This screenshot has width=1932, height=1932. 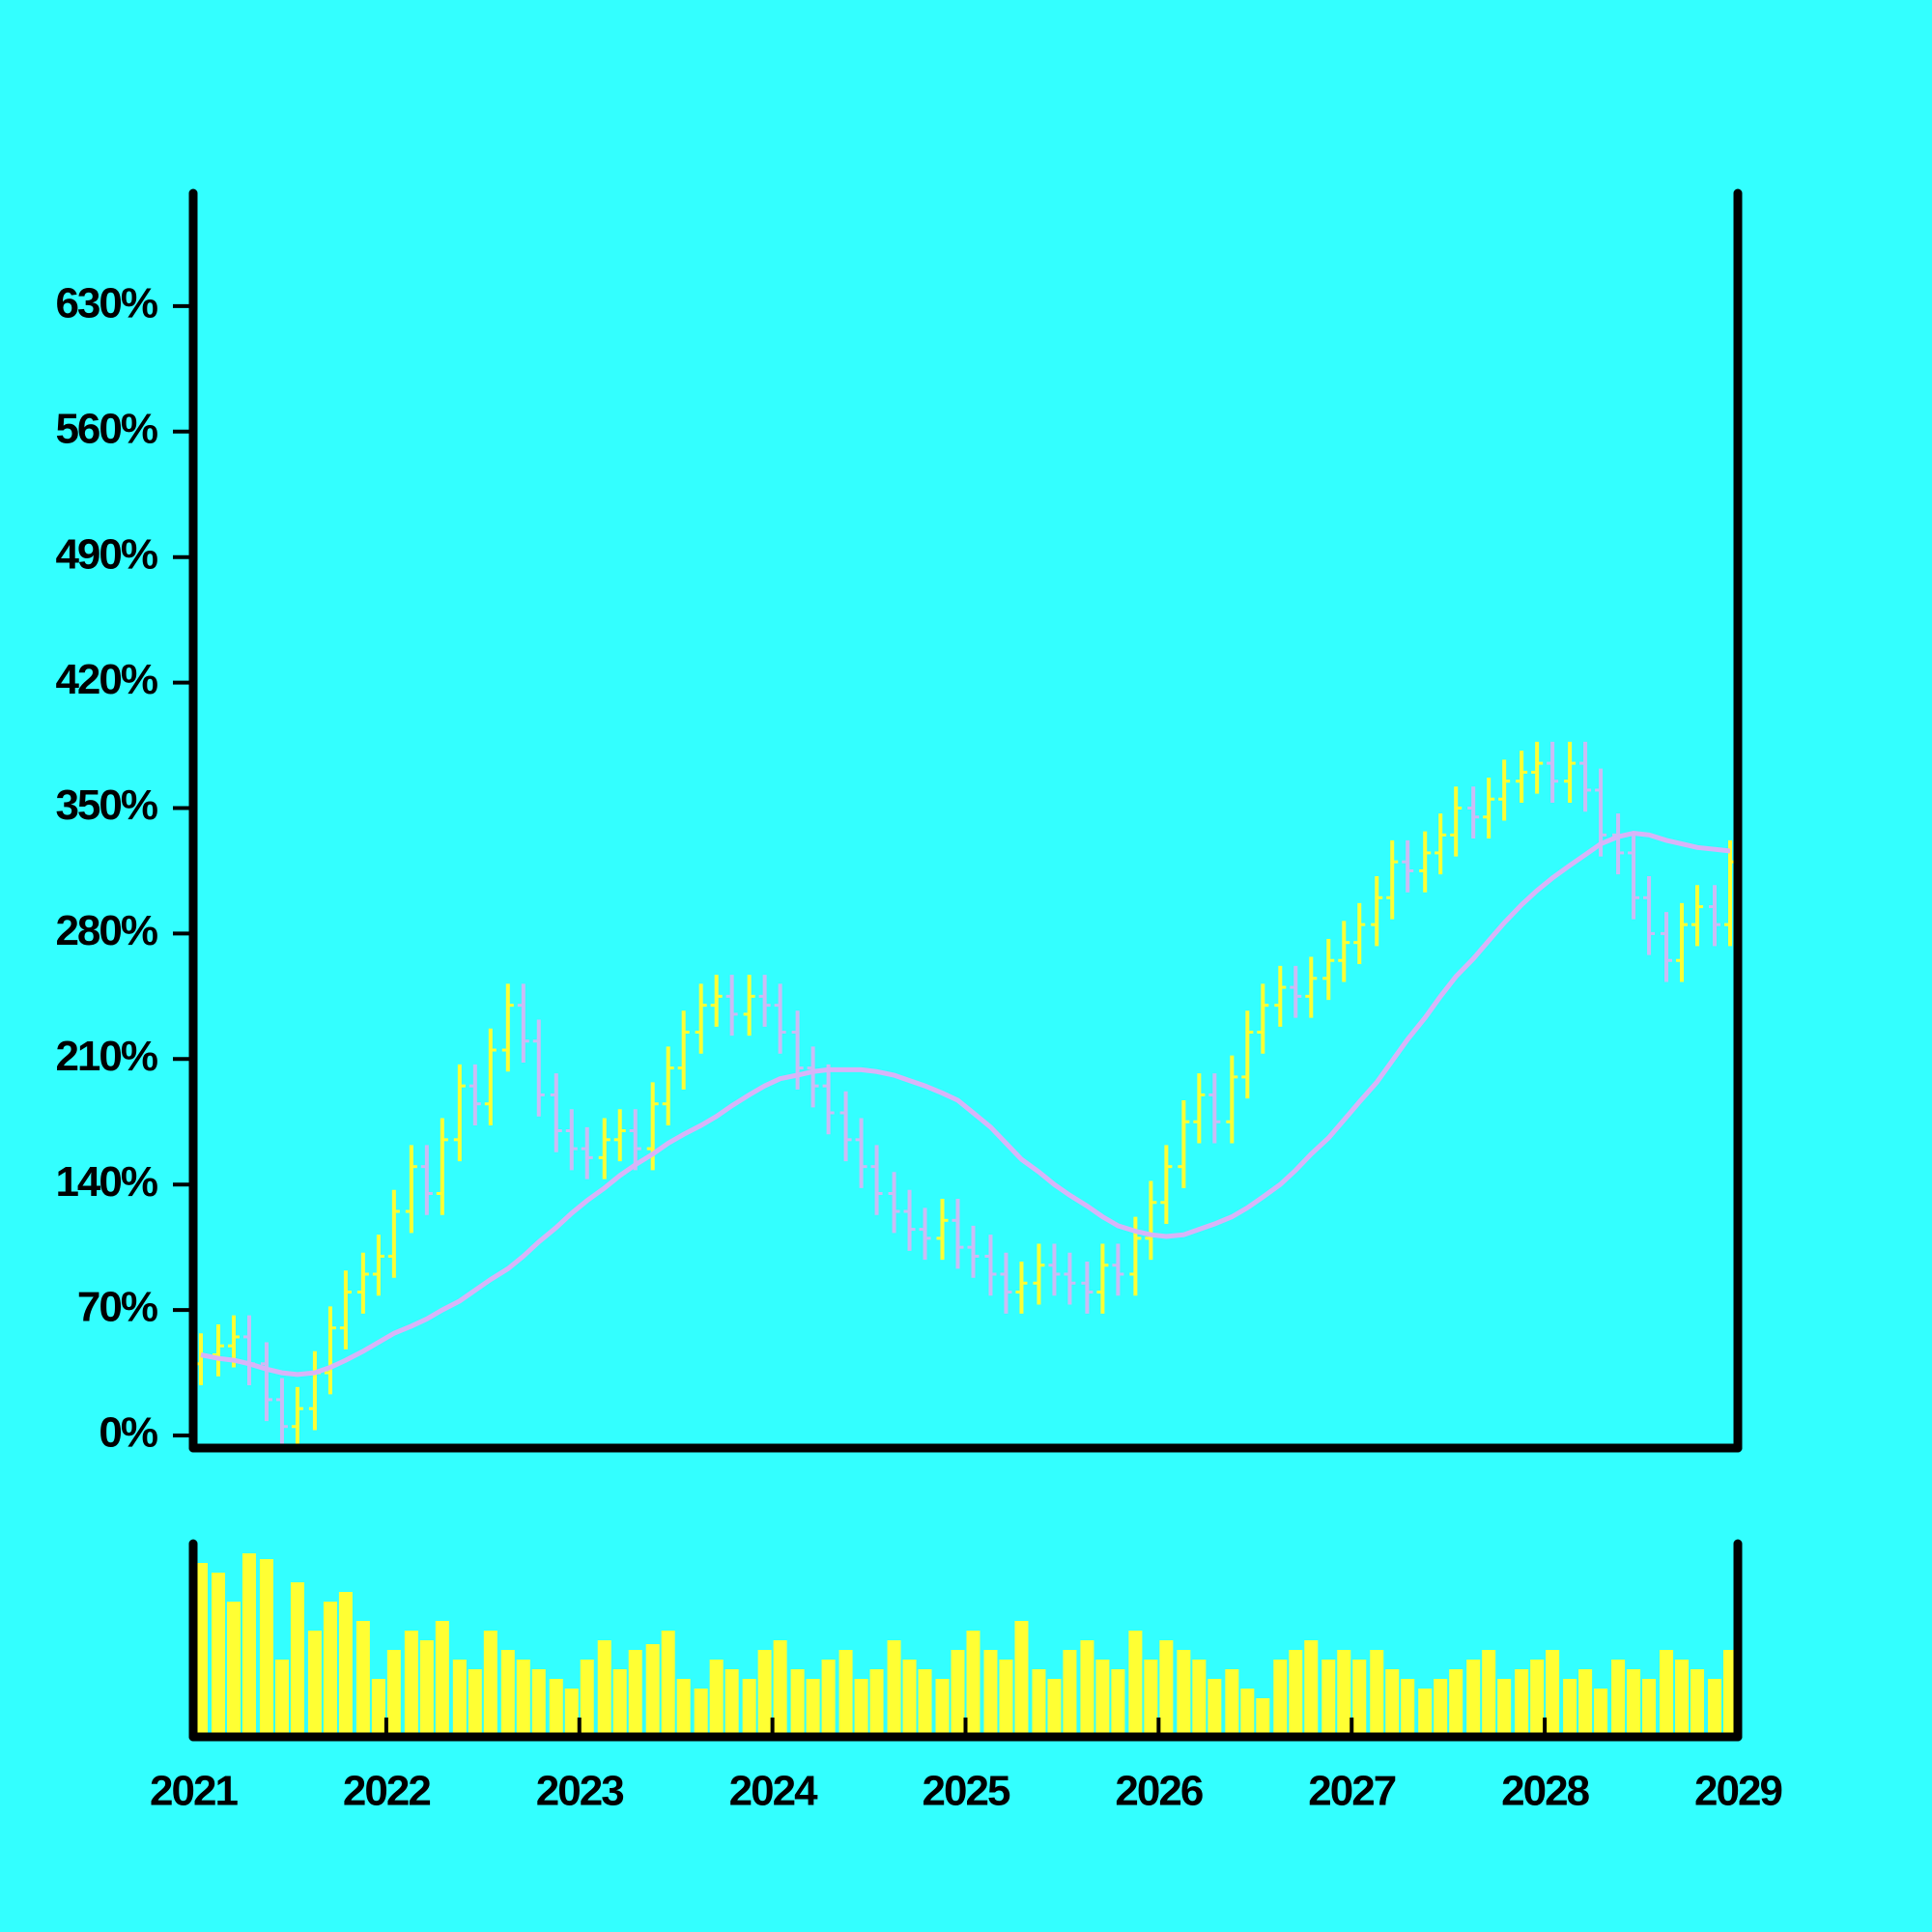 What do you see at coordinates (1158, 1791) in the screenshot?
I see `x-tick-label: 2026` at bounding box center [1158, 1791].